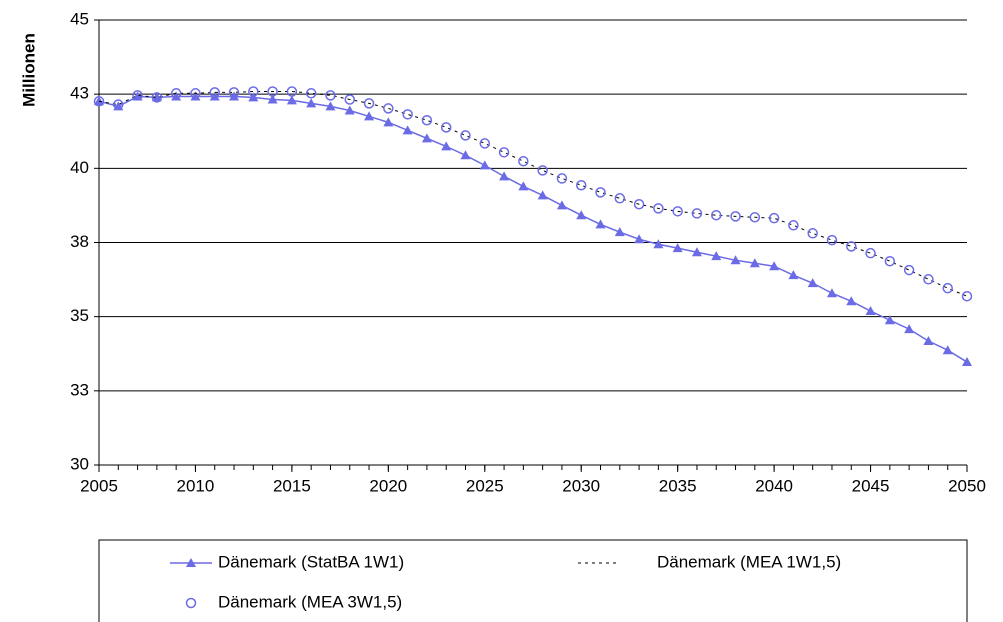 The image size is (1003, 622). I want to click on x-tick-label: 2045, so click(871, 485).